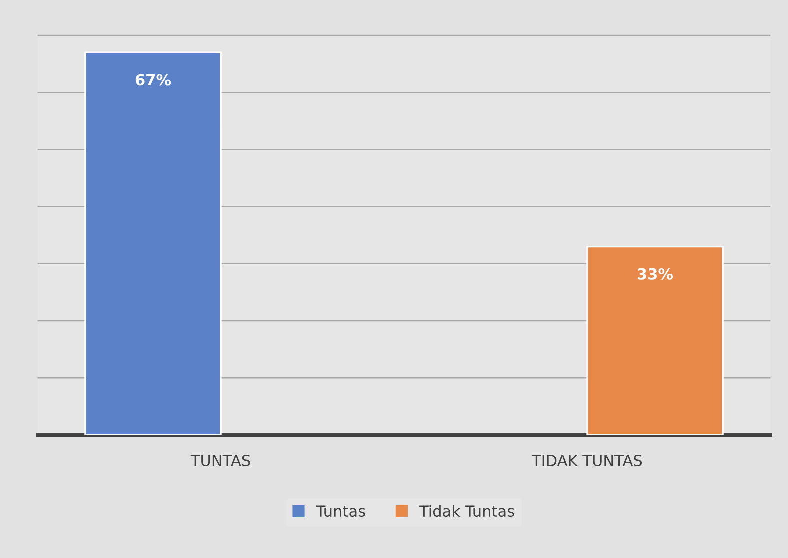 The width and height of the screenshot is (788, 558). I want to click on legend-label: Tuntas, so click(341, 512).